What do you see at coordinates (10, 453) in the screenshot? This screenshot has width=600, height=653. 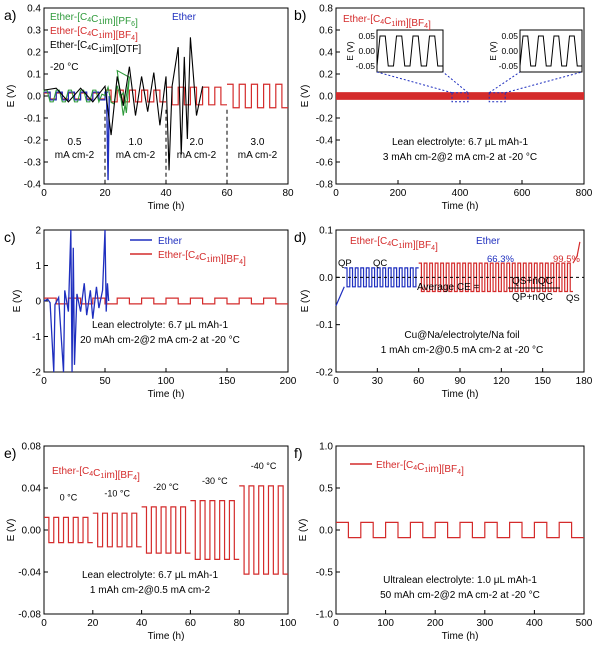 I see `panel-label: e)` at bounding box center [10, 453].